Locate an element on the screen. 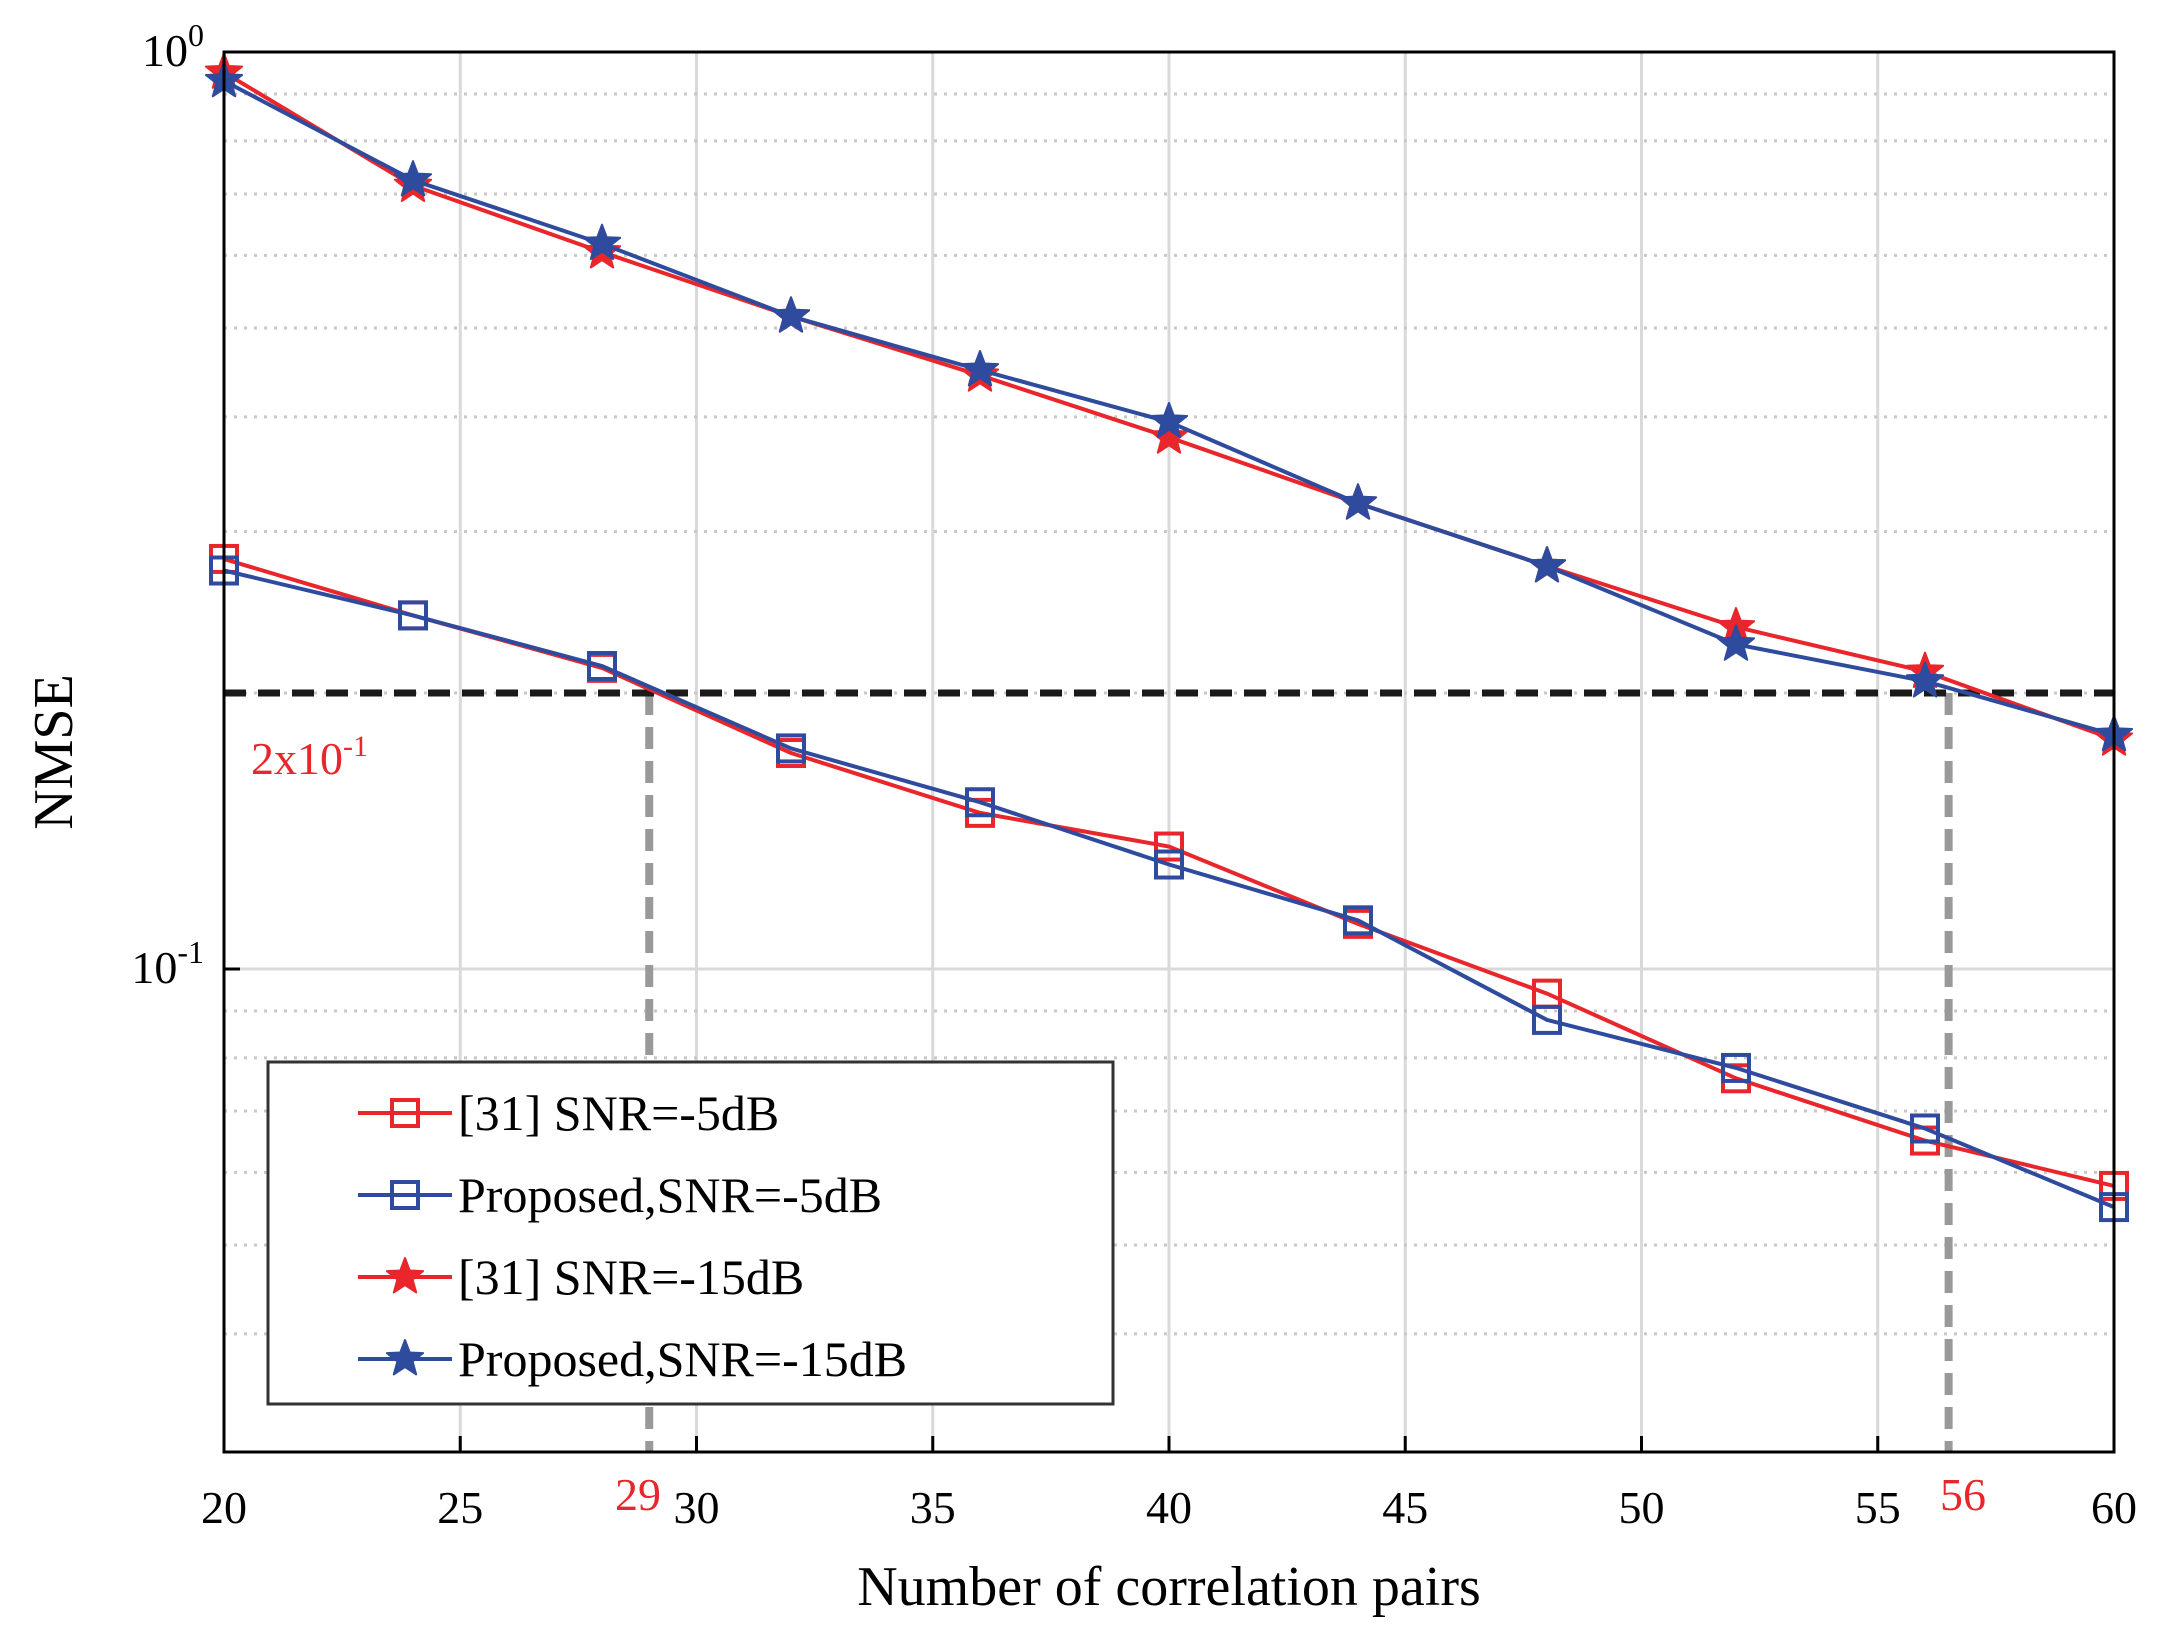 The width and height of the screenshot is (2157, 1637). x-tick-label: 55 is located at coordinates (1878, 1507).